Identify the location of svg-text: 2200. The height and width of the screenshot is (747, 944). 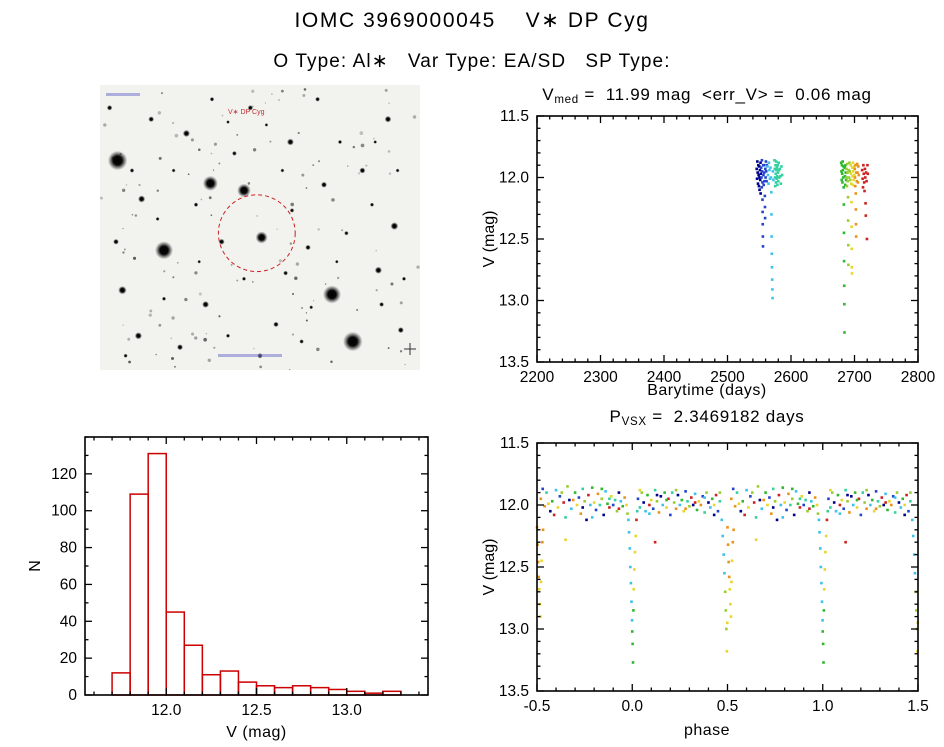
(537, 377).